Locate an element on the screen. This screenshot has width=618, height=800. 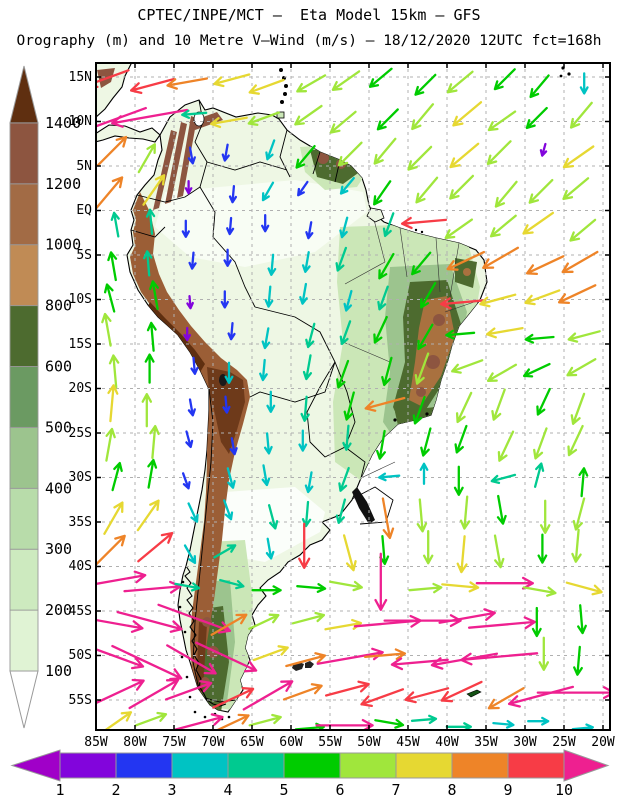
island-south-georgia is located at coordinates (474, 693).